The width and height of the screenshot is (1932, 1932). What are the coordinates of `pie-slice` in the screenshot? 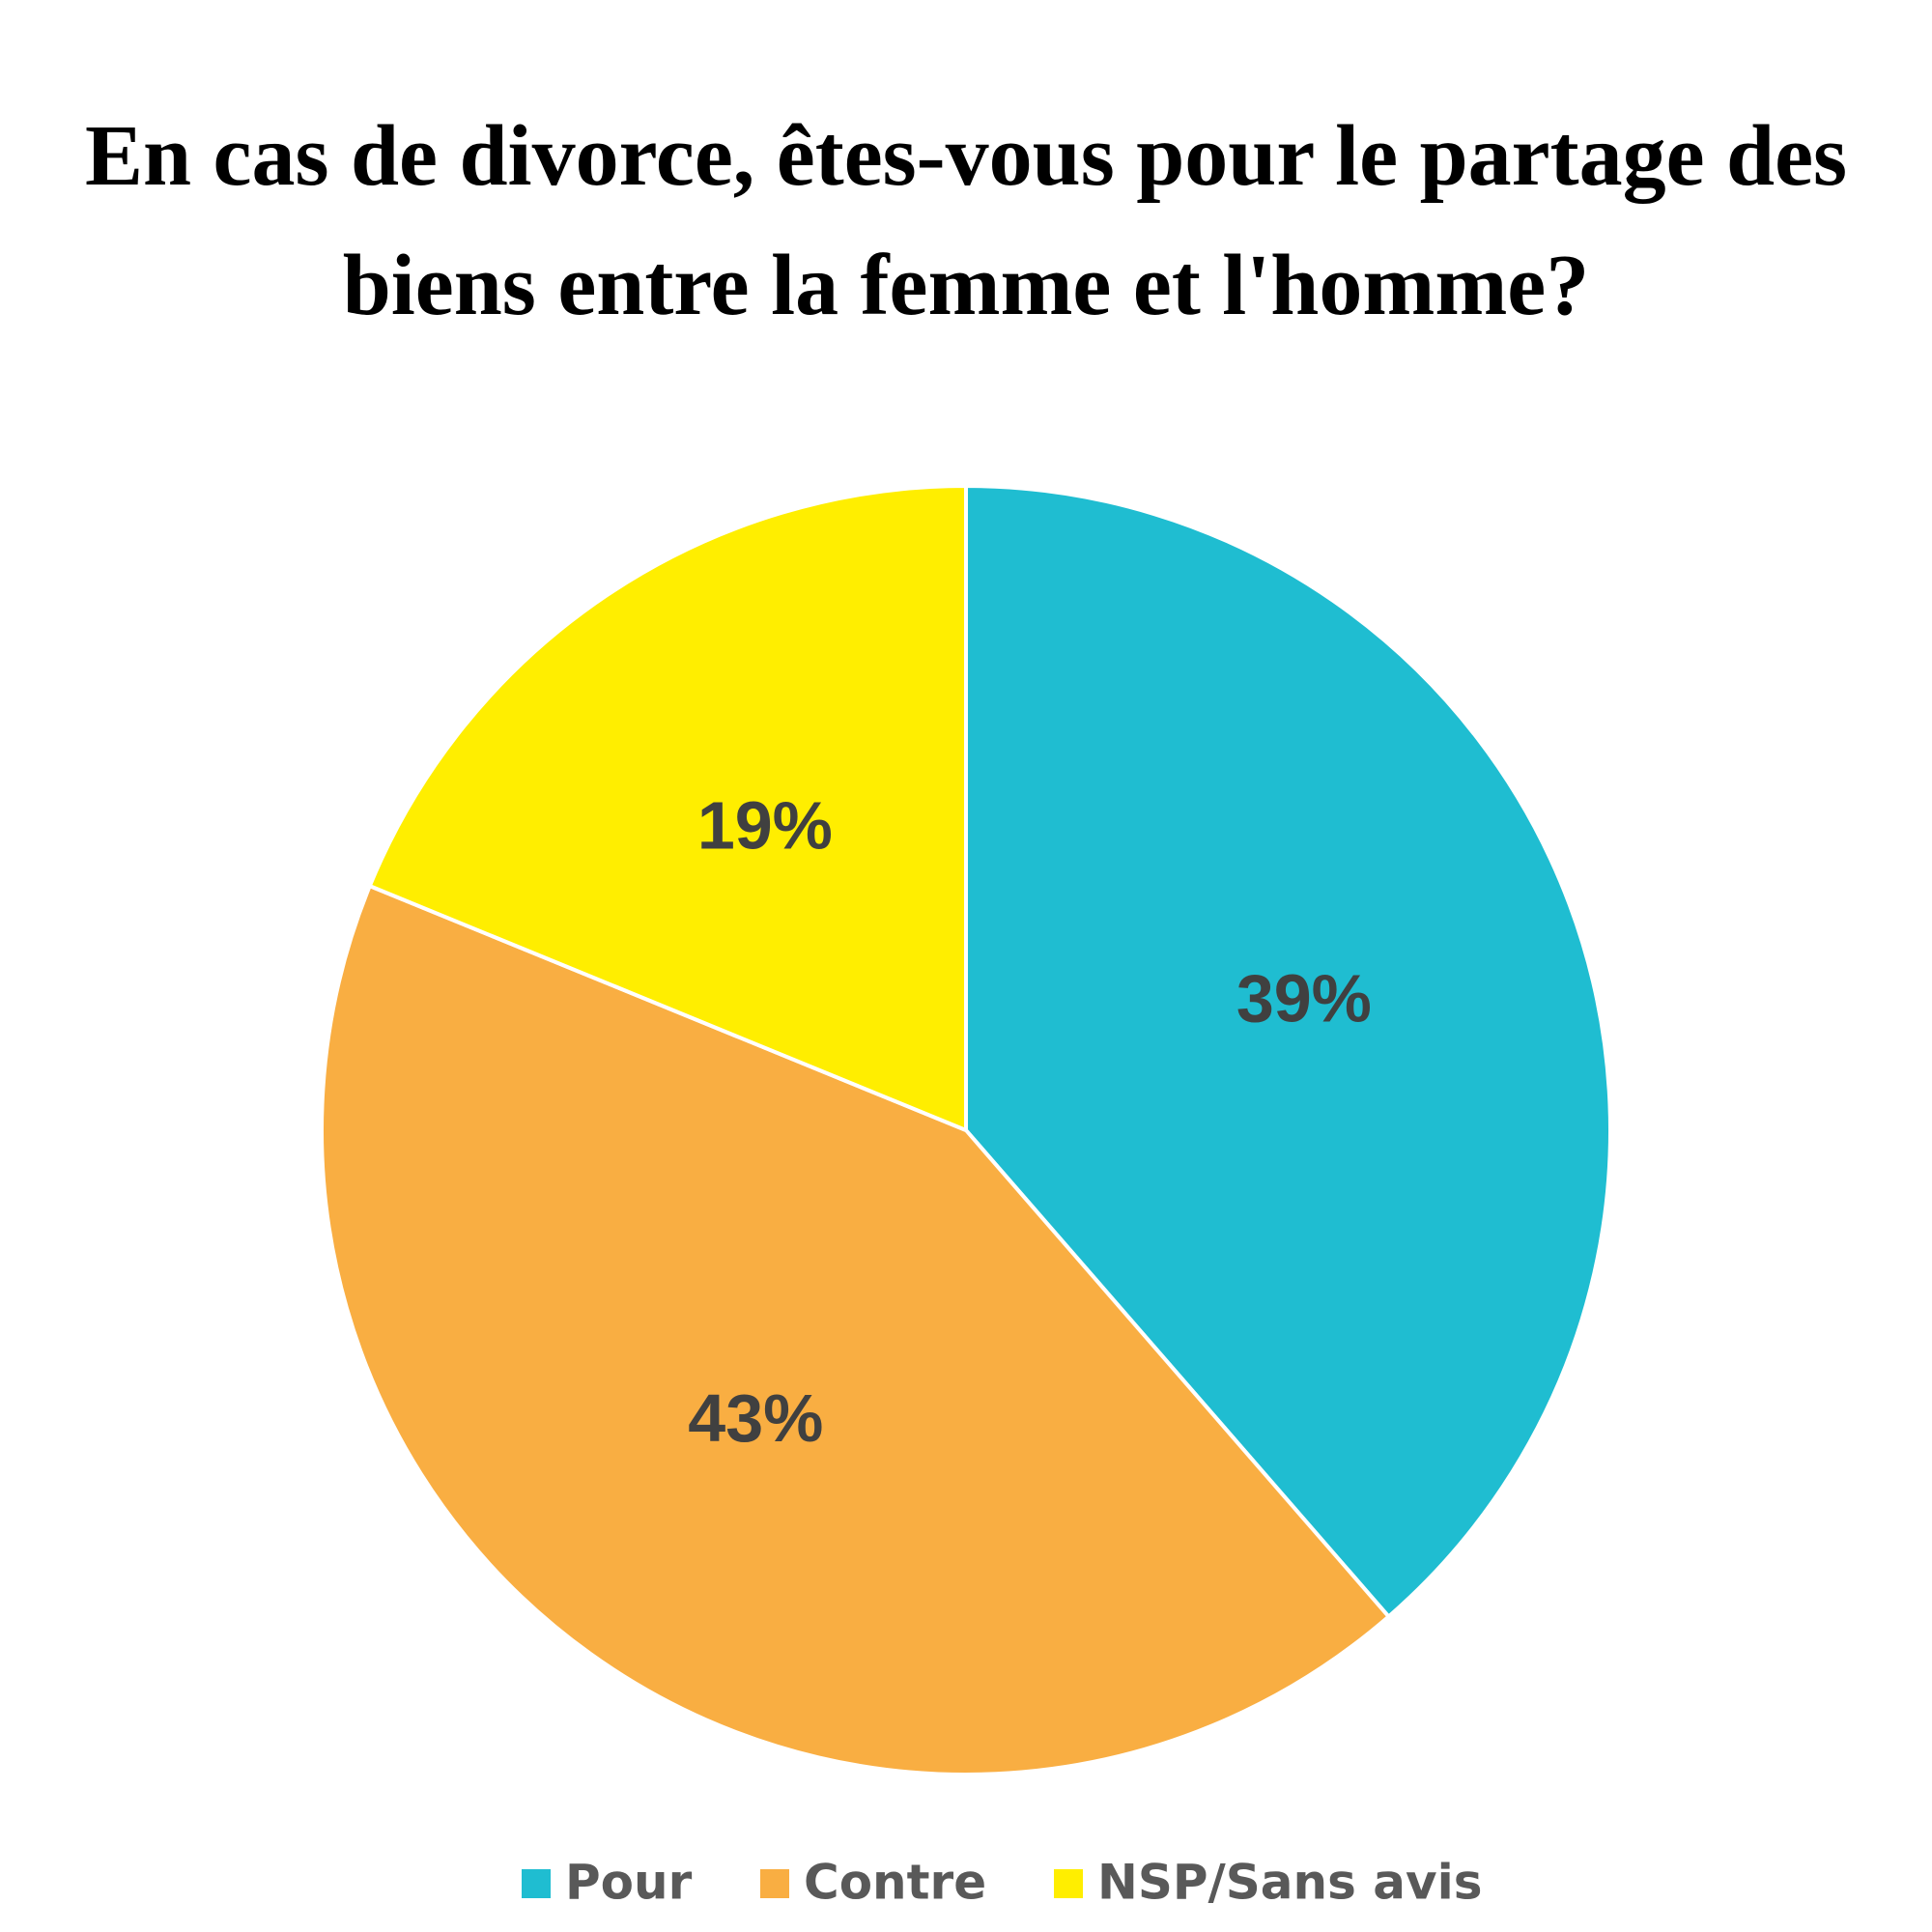 It's located at (667, 808).